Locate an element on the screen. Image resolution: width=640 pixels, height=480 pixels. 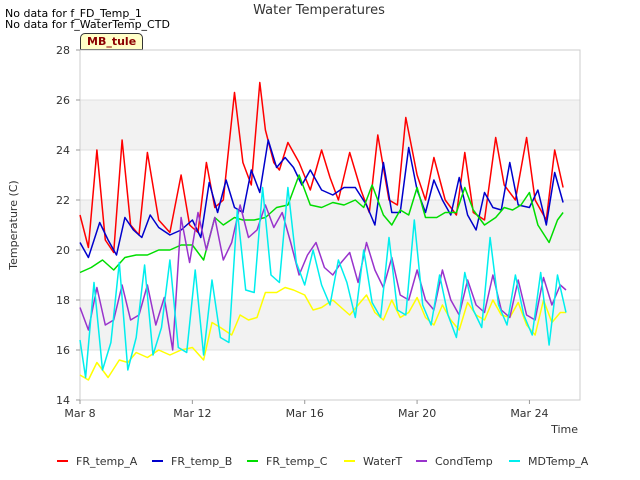
legend-label: CondTemp is located at coordinates (464, 461).